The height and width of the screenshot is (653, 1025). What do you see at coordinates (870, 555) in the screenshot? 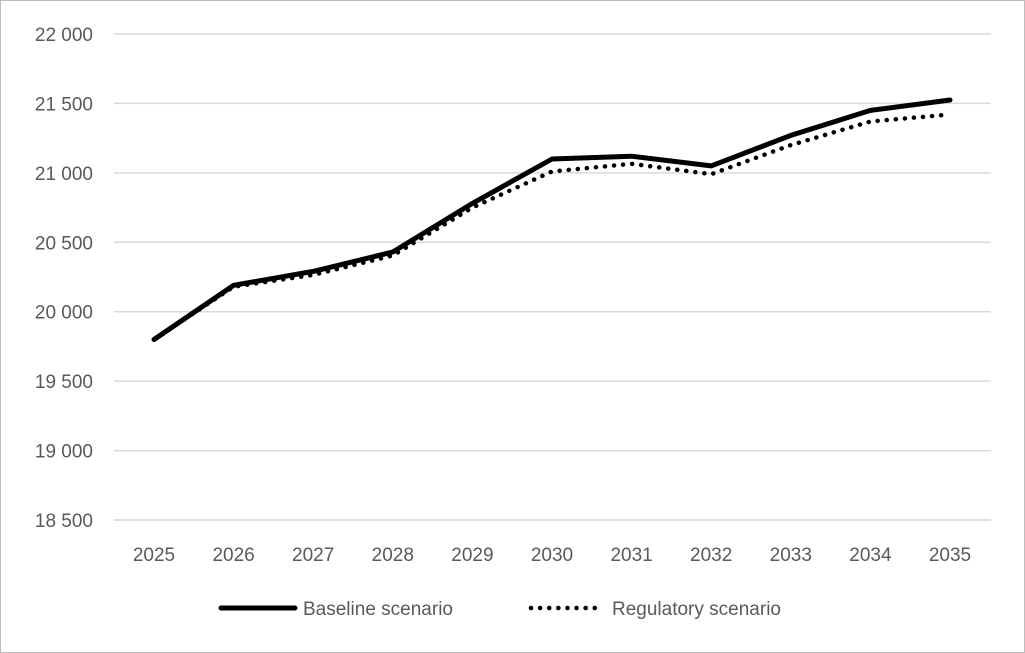
I see `x-tick-label: 2034` at bounding box center [870, 555].